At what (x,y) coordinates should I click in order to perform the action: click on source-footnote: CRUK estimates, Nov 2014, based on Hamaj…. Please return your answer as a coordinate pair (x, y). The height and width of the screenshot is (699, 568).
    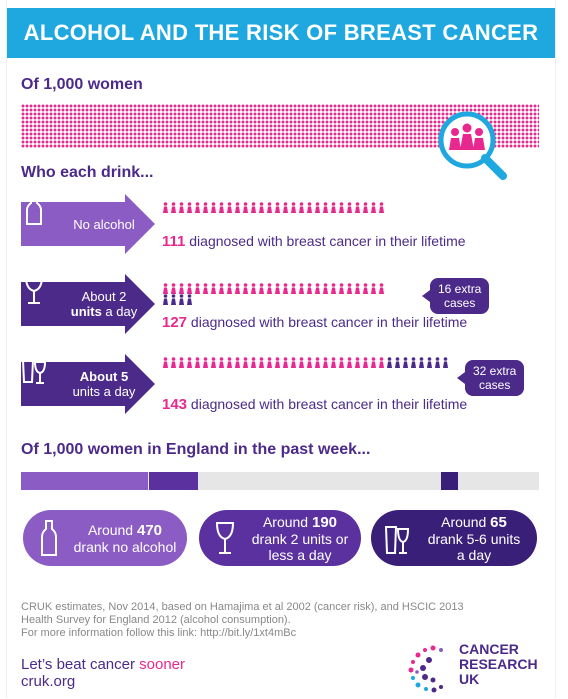
    Looking at the image, I should click on (271, 620).